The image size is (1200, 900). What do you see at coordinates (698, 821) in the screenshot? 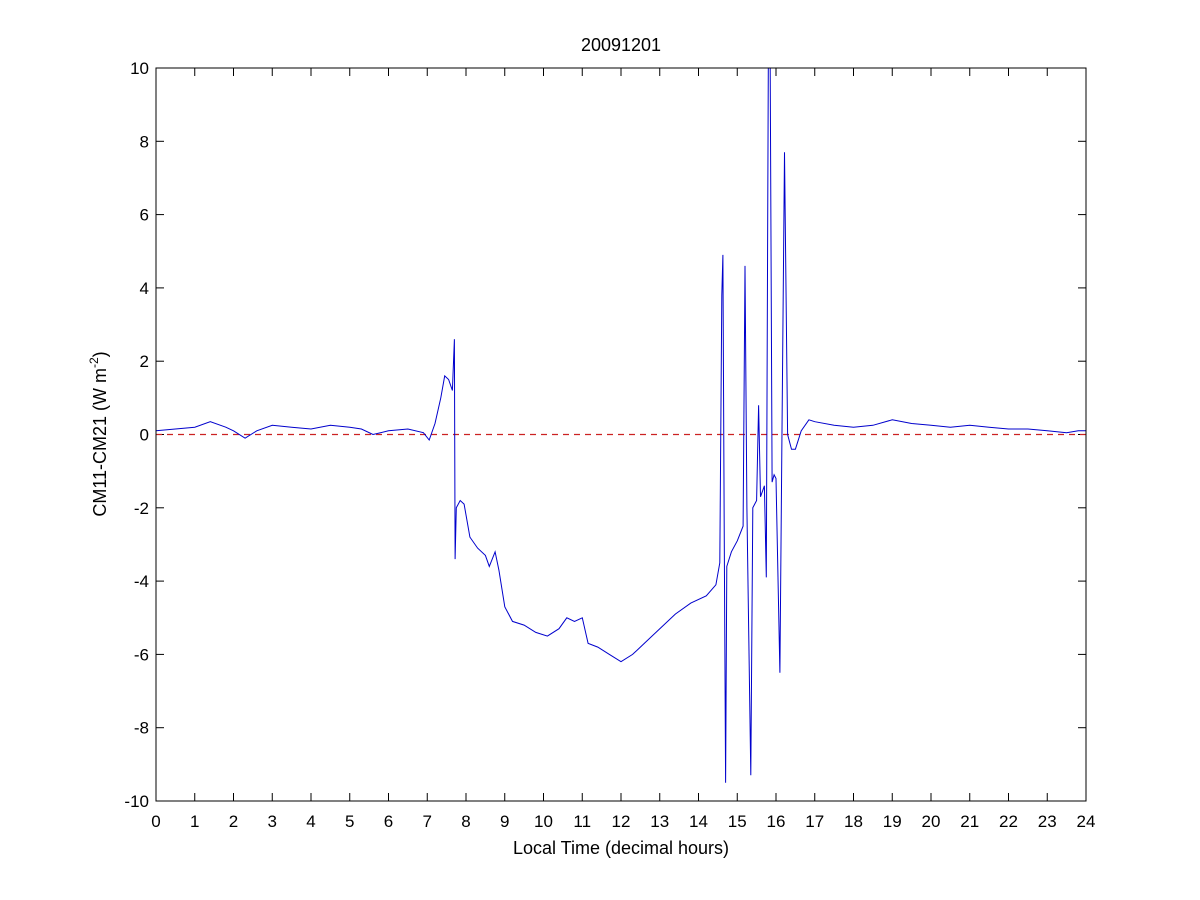
I see `x-tick-label: 14` at bounding box center [698, 821].